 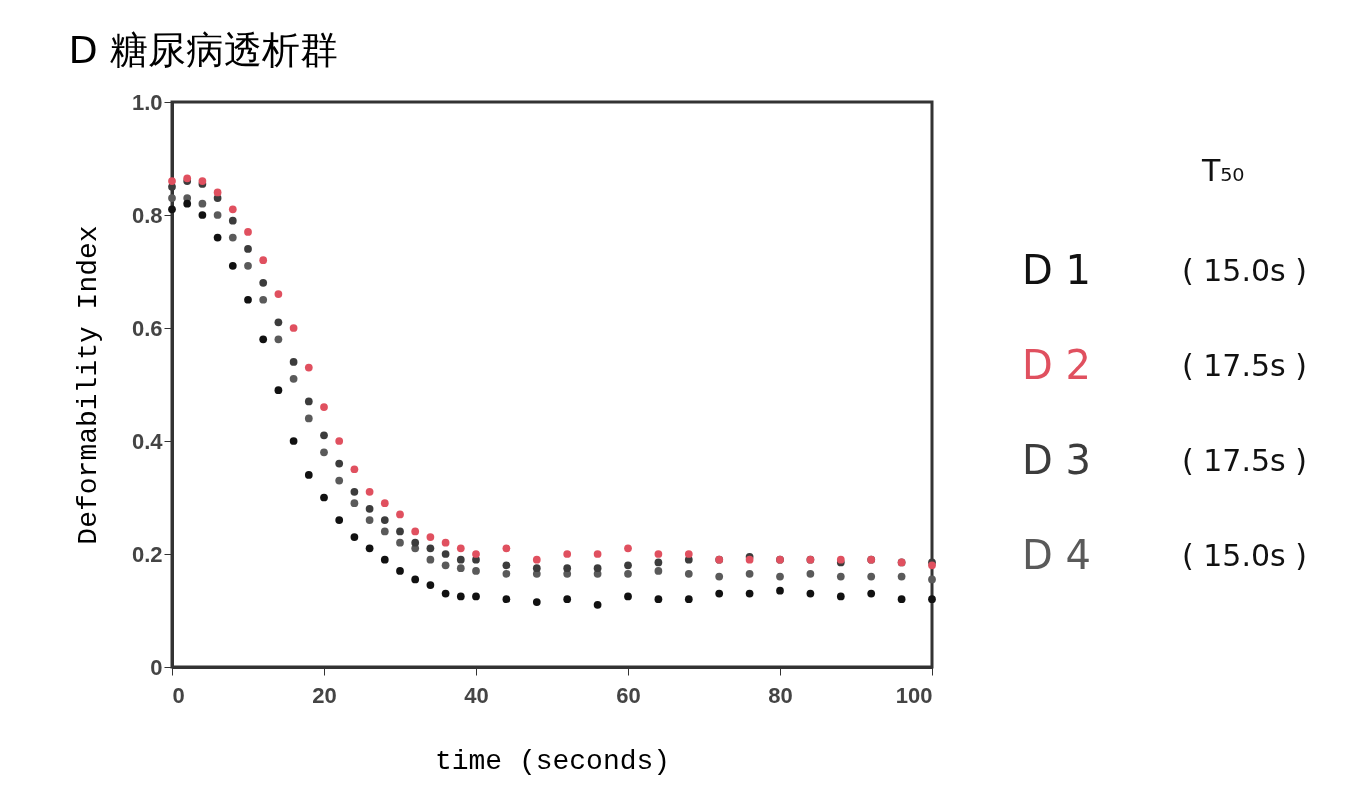 I want to click on x-tick-label: 100, so click(x=914, y=695).